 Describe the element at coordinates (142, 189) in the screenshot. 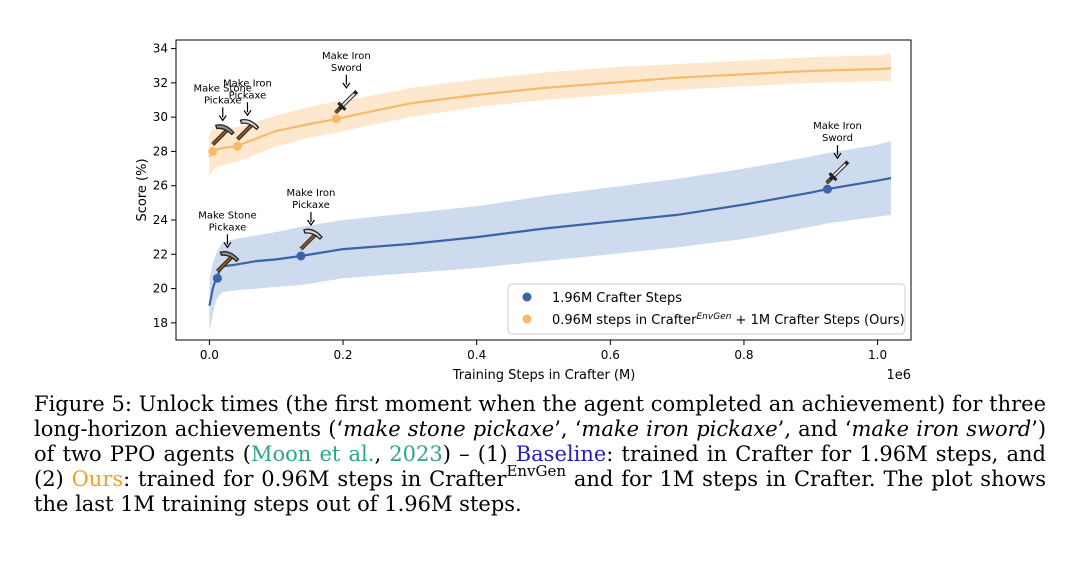

I see `y-axis-label: Score (%)` at that location.